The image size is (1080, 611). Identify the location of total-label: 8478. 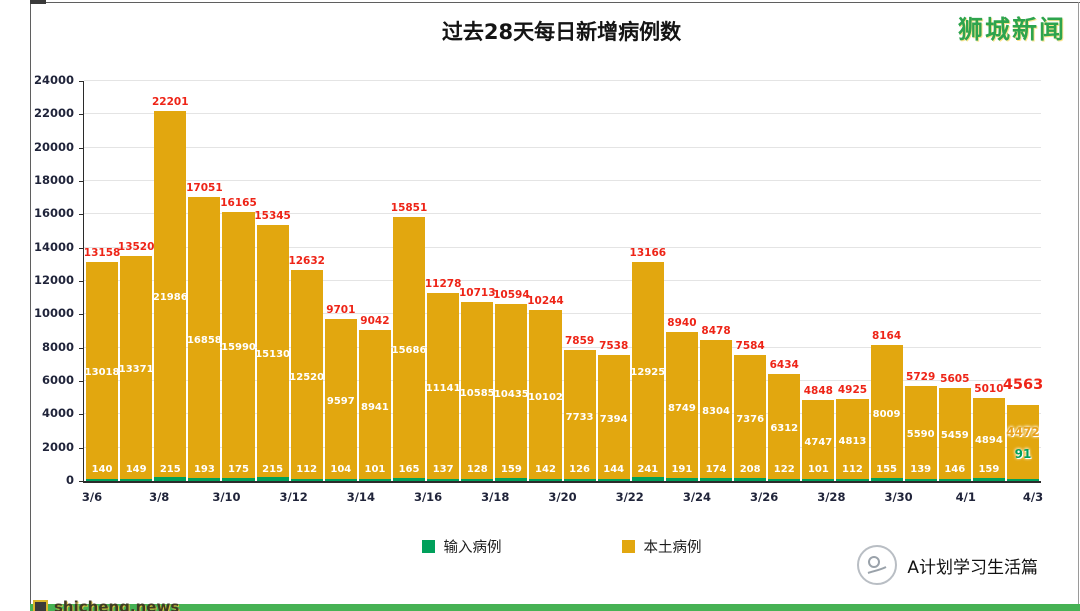
(716, 330).